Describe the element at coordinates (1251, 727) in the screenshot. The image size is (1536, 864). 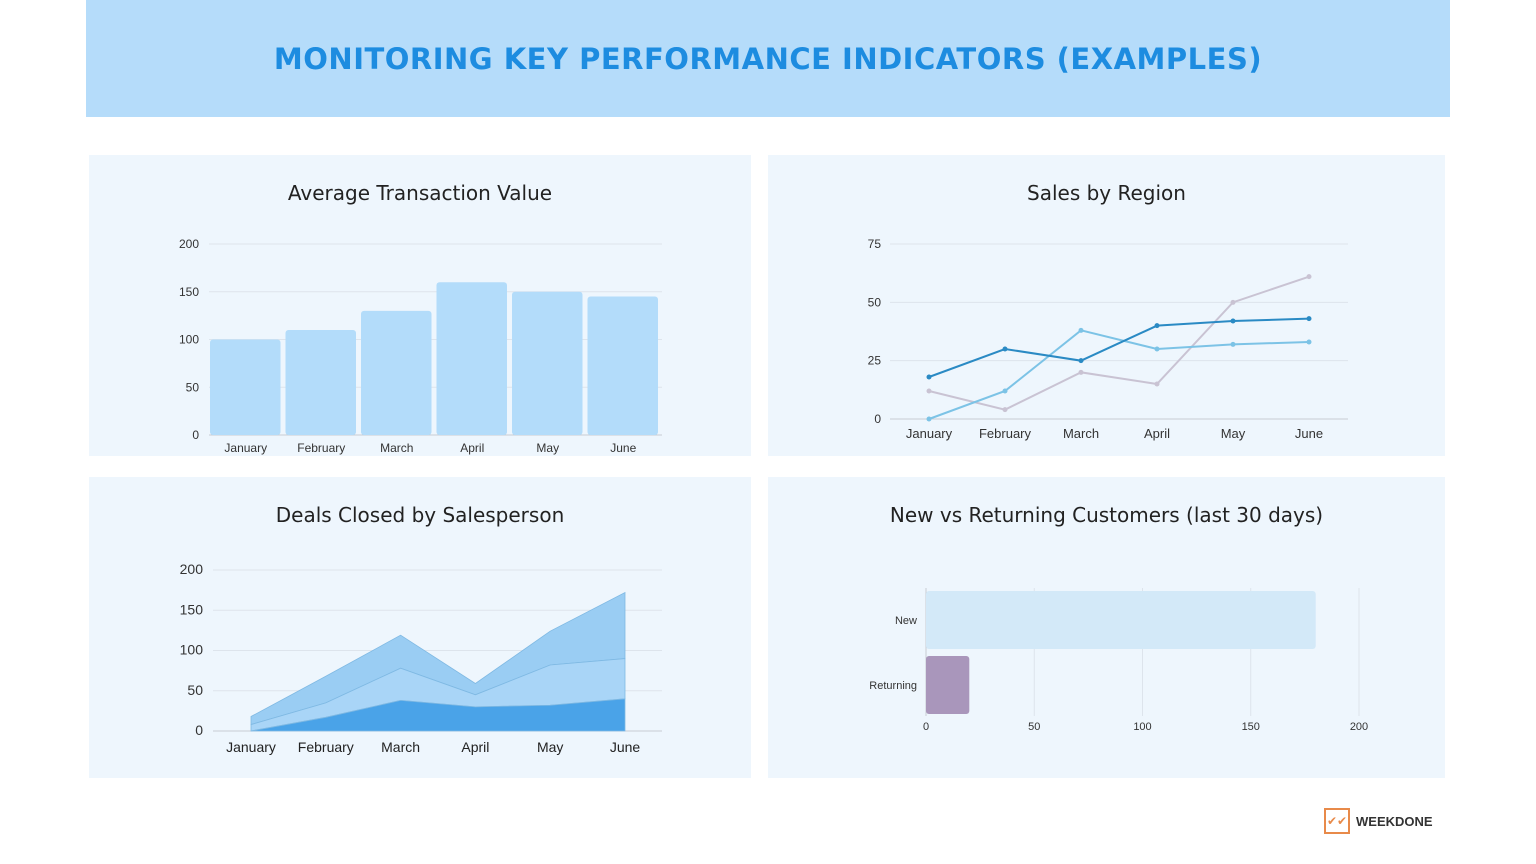
I see `x-tick-label: 150` at that location.